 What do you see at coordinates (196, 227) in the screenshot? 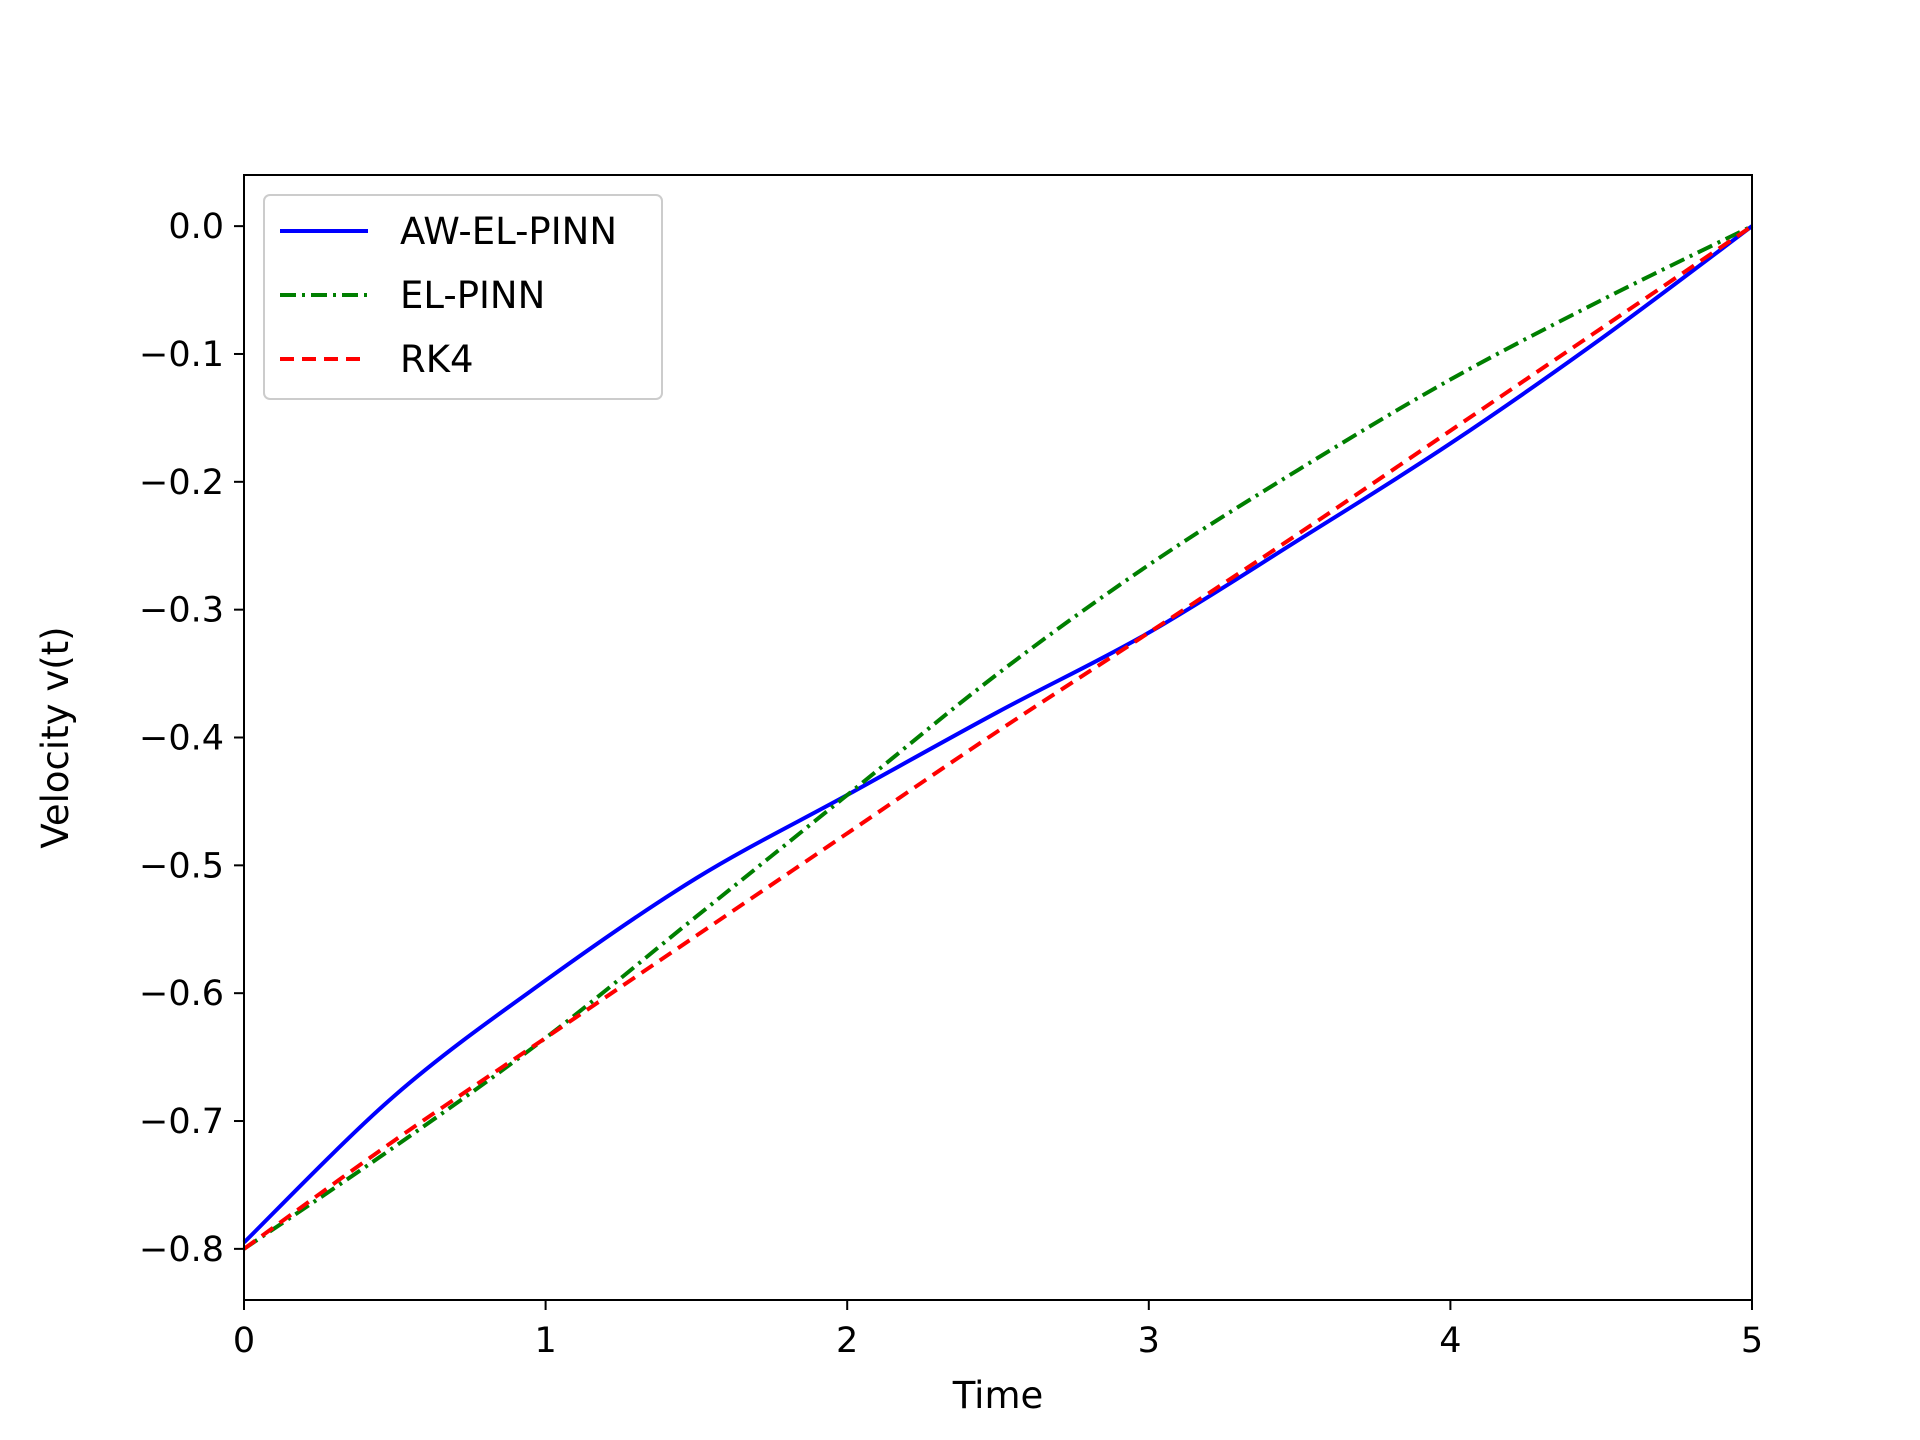
I see `y-tick-label: 0.0` at bounding box center [196, 227].